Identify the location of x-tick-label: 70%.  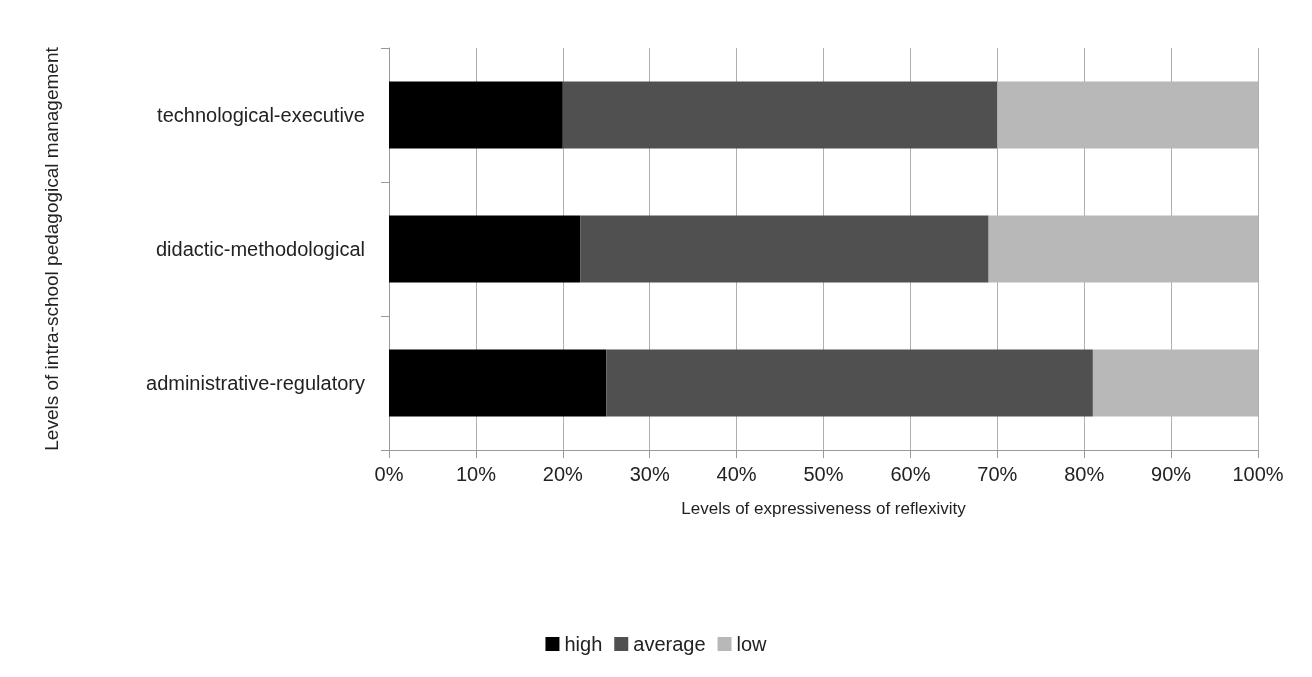
(997, 474).